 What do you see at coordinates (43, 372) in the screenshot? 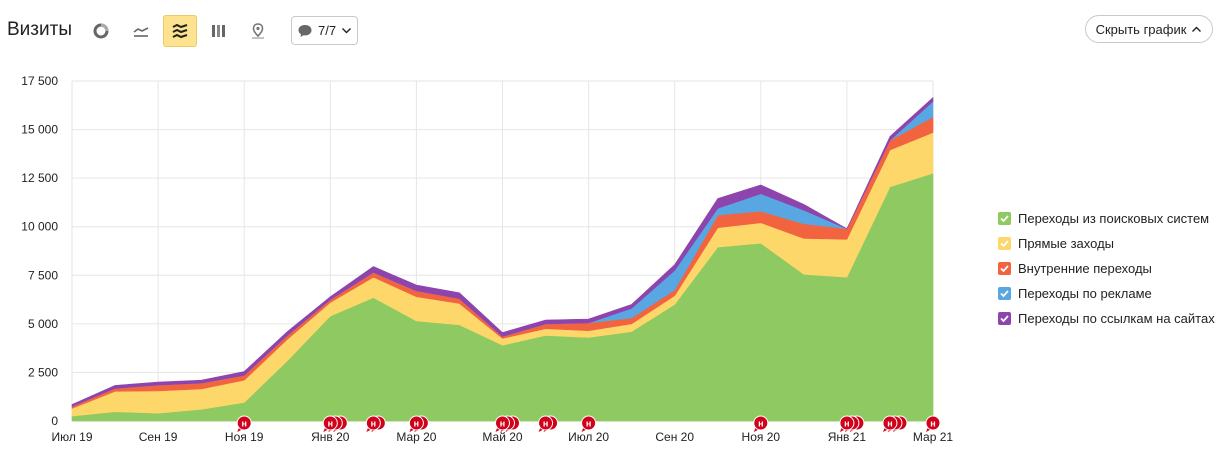
I see `y-tick-label: 2 500` at bounding box center [43, 372].